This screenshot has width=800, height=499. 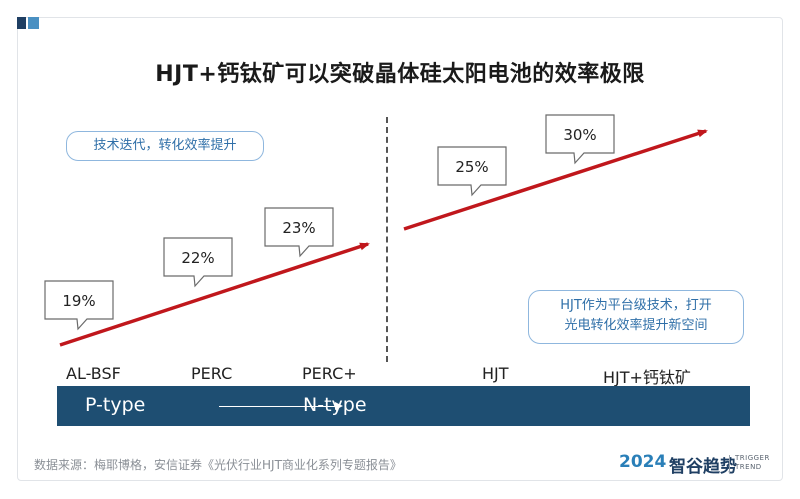 What do you see at coordinates (165, 146) in the screenshot?
I see `callout-tech-iteration: 技术迭代，转化效率提升` at bounding box center [165, 146].